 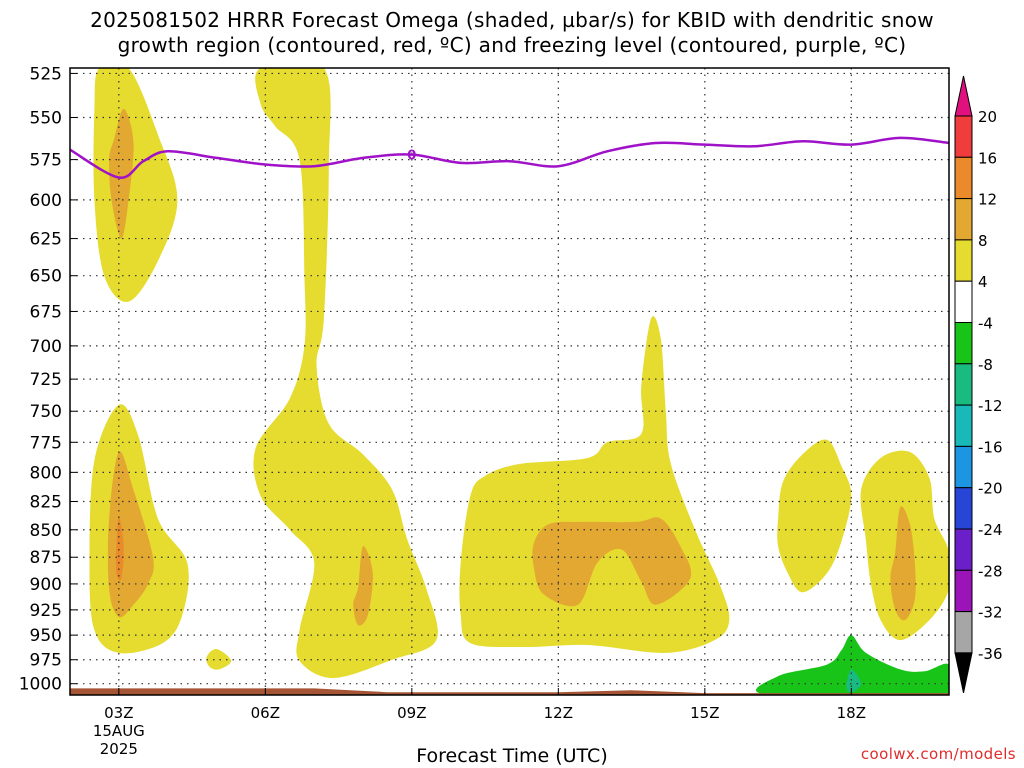 What do you see at coordinates (983, 282) in the screenshot?
I see `colorbar-tick-label: 4` at bounding box center [983, 282].